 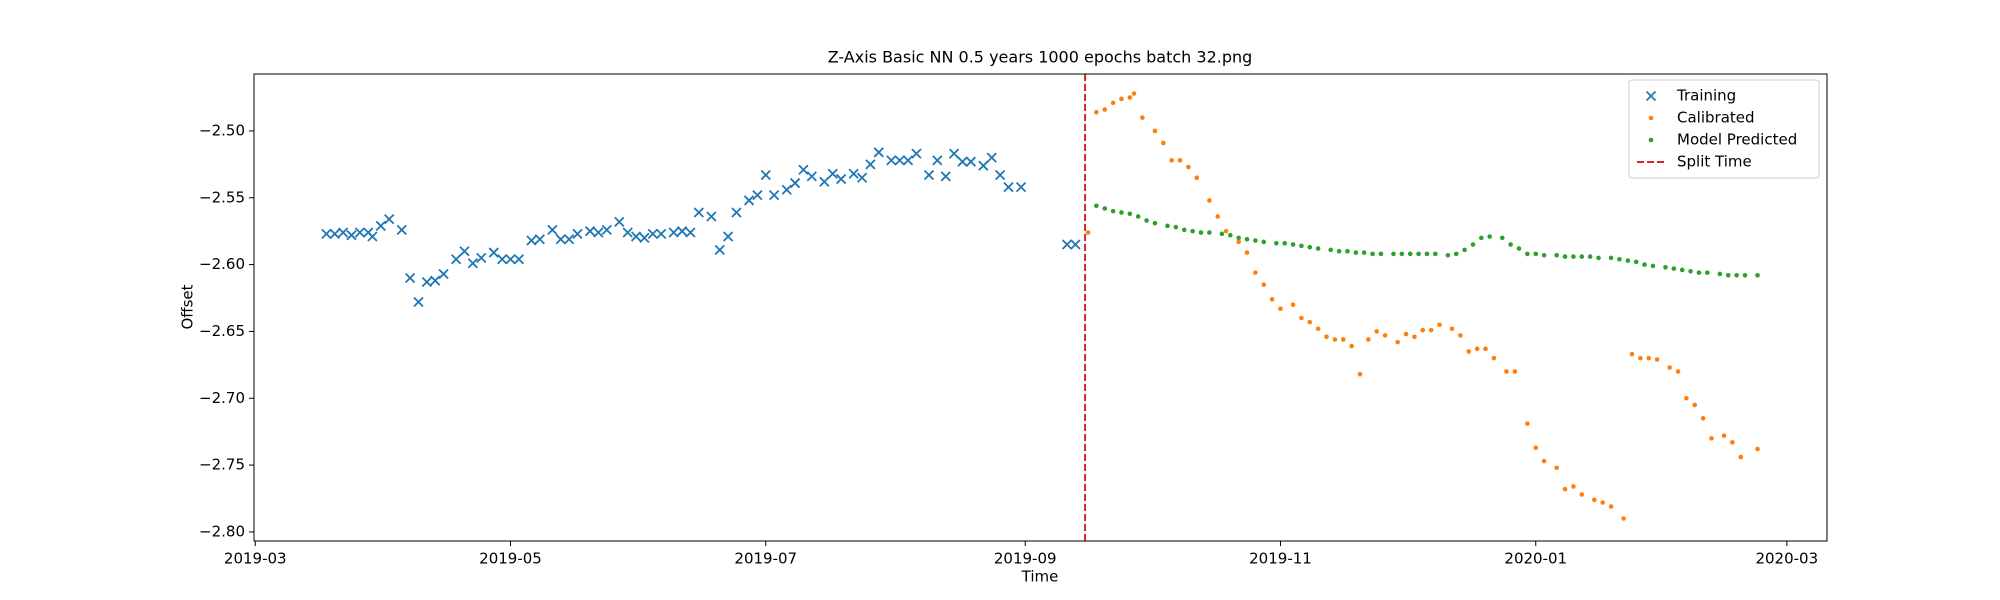 What do you see at coordinates (1737, 140) in the screenshot?
I see `legend-label: Model Predicted` at bounding box center [1737, 140].